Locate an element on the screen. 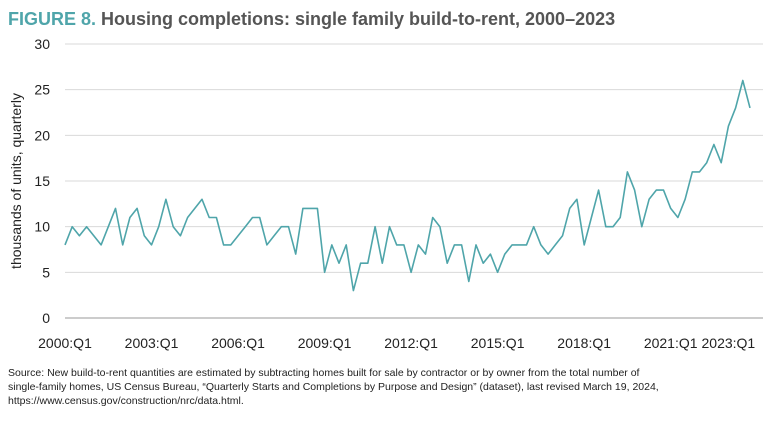 The width and height of the screenshot is (768, 424). y-tick-label: 5 is located at coordinates (46, 272).